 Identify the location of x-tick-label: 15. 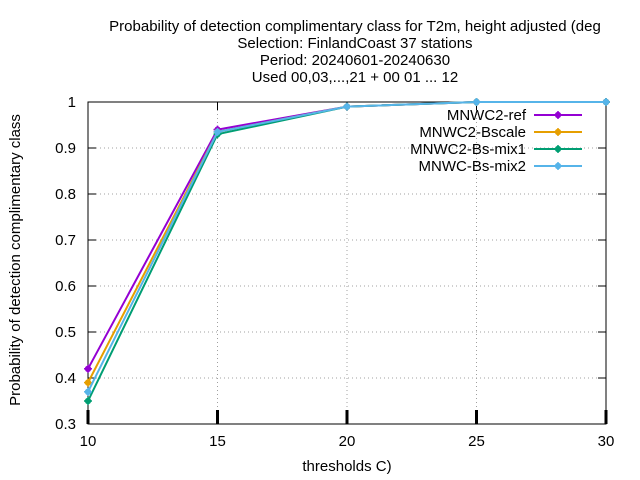
(217, 441).